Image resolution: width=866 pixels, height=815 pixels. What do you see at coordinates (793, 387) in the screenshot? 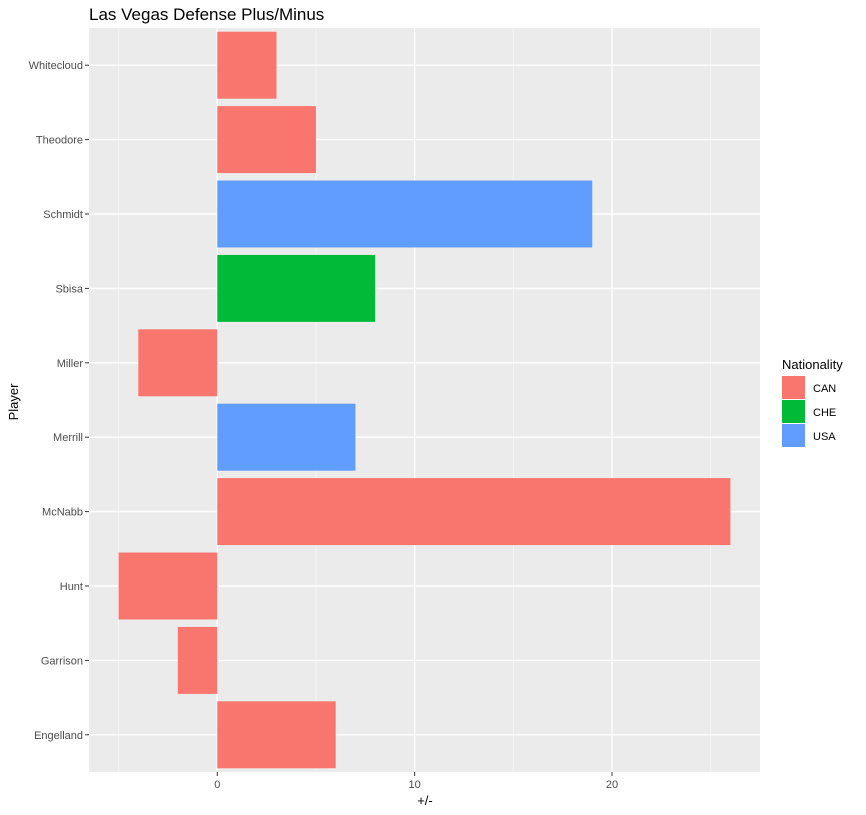
I see `legend-swatch-can` at bounding box center [793, 387].